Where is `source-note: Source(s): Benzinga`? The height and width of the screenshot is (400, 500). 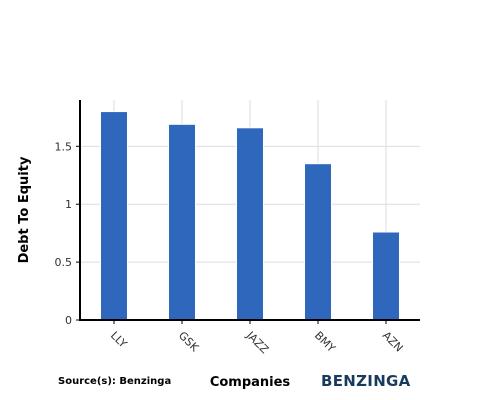 source-note: Source(s): Benzinga is located at coordinates (114, 381).